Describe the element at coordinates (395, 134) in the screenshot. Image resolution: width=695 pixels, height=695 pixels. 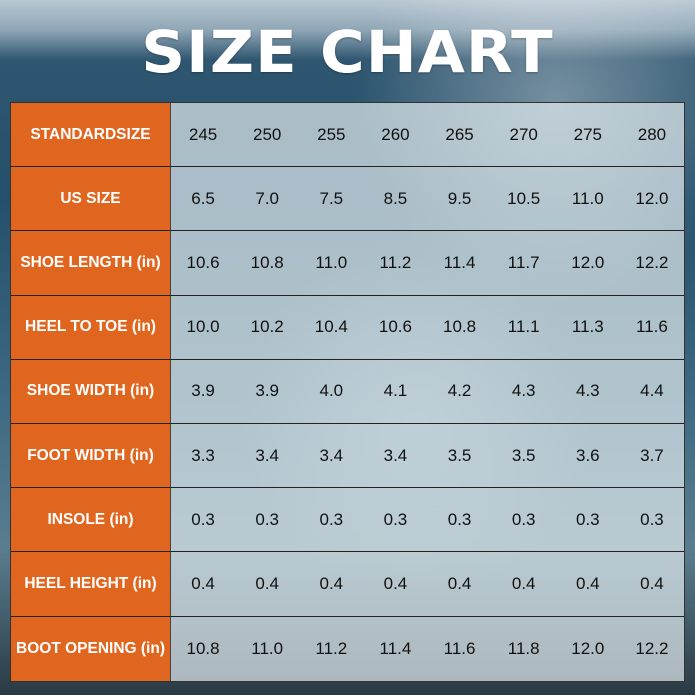
I see `table-cell: 260` at that location.